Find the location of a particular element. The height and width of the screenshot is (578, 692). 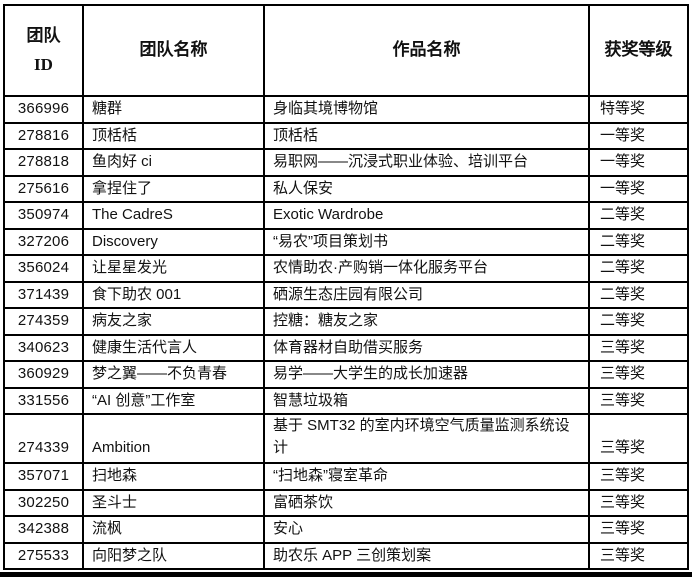

table-row: 274359 病友之家 控糖：糖友之家 二等奖 is located at coordinates (346, 321).